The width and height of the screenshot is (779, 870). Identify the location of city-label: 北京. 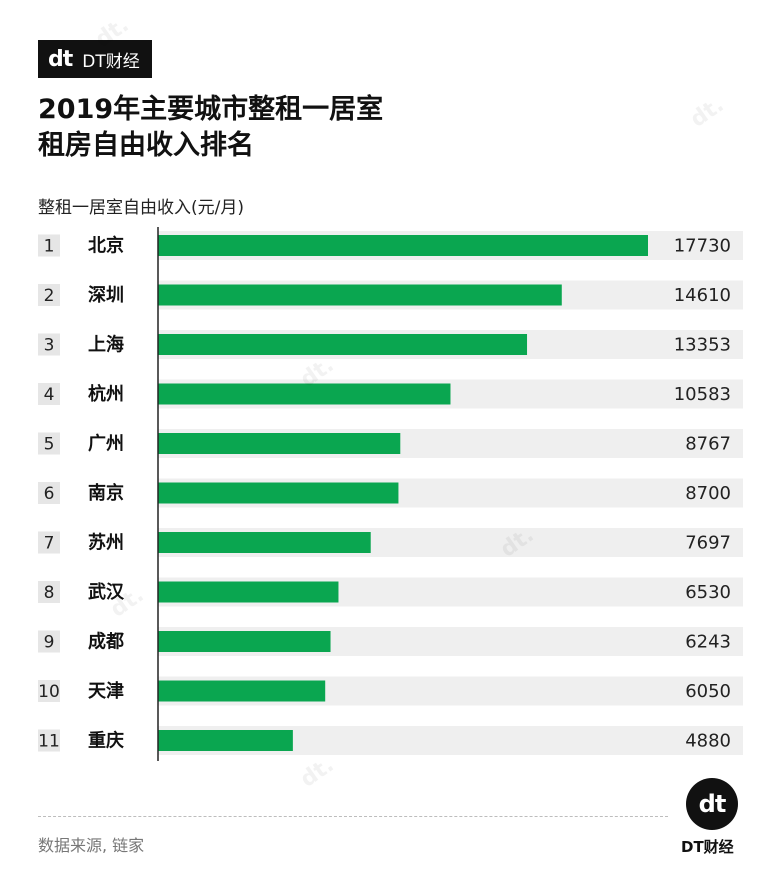
(106, 246).